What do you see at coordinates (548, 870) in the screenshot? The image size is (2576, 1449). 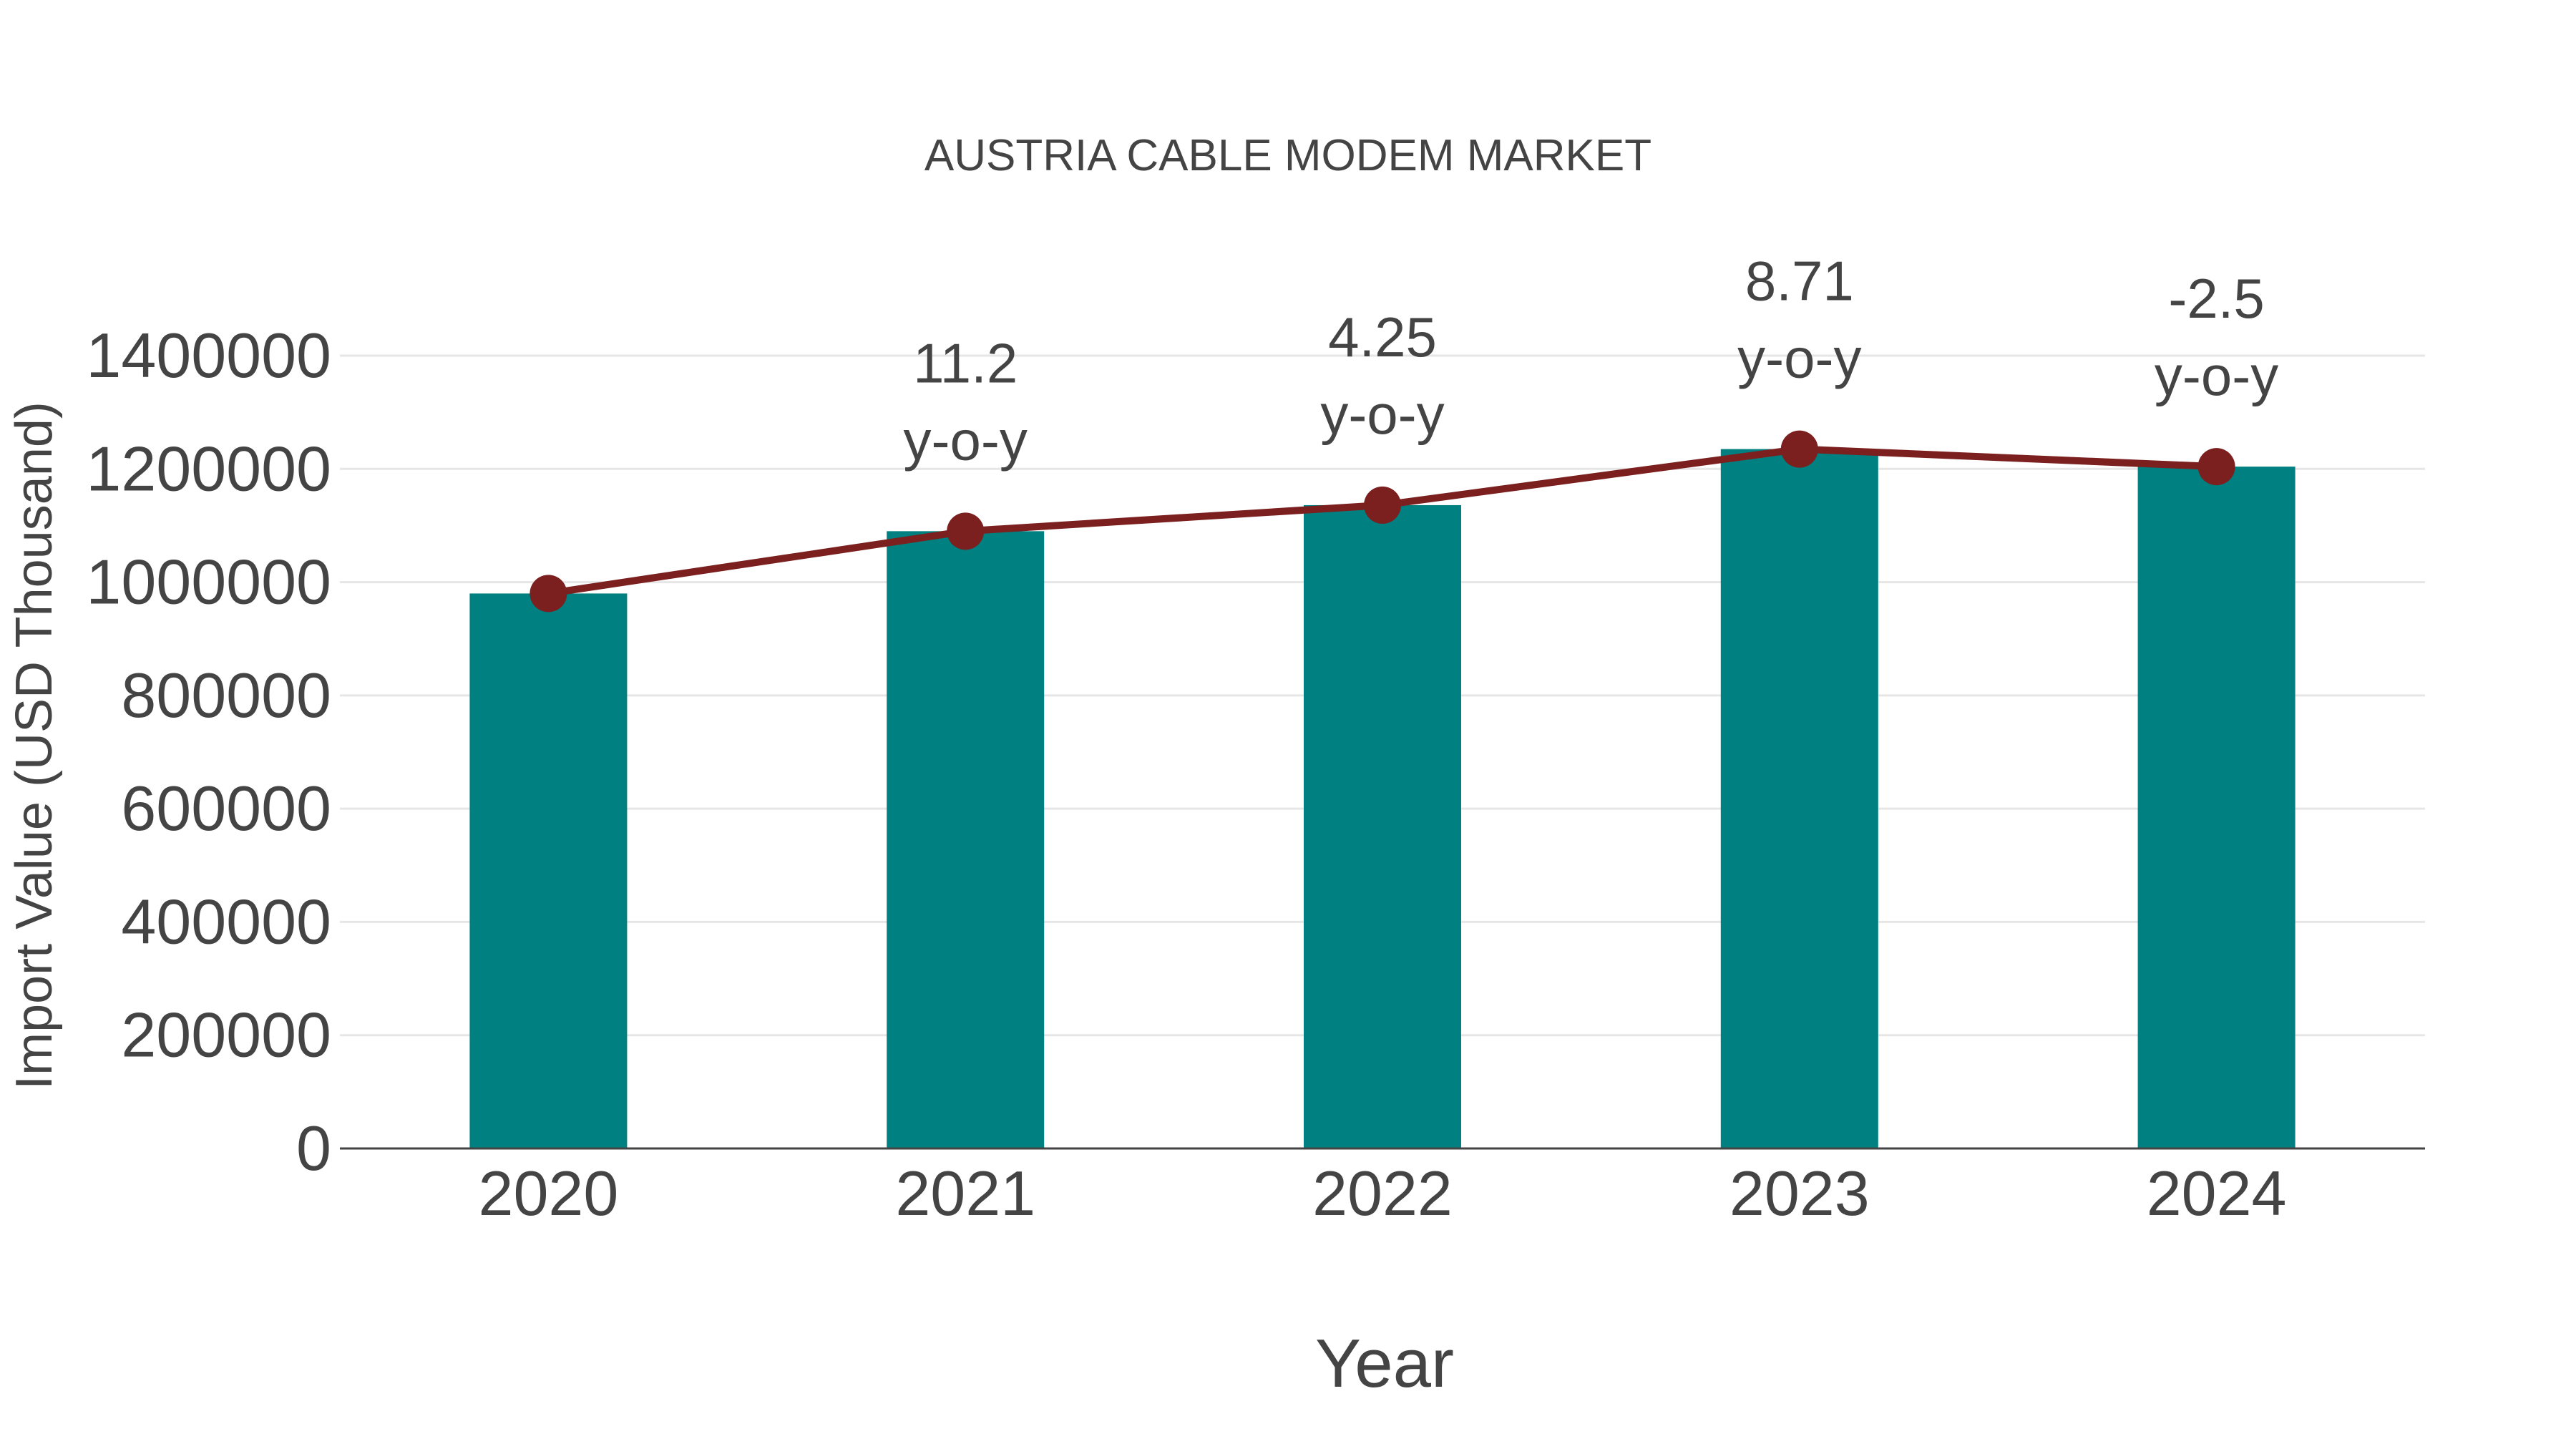 I see `bar-2020` at bounding box center [548, 870].